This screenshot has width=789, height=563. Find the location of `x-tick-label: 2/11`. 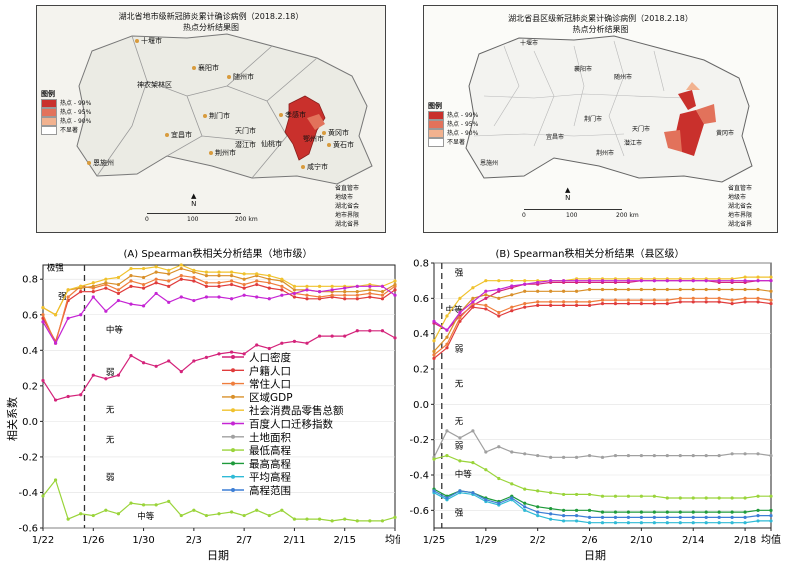

x-tick-label: 2/11 is located at coordinates (294, 540).